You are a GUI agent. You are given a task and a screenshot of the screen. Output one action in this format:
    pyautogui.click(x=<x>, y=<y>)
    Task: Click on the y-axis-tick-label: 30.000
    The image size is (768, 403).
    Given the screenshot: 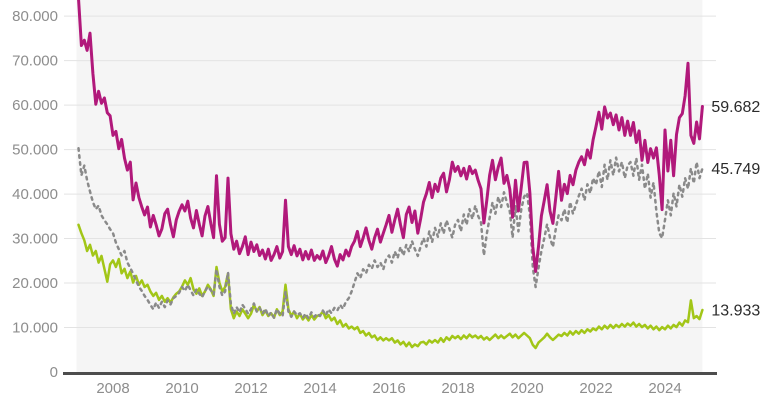 What is the action you would take?
    pyautogui.click(x=35, y=239)
    